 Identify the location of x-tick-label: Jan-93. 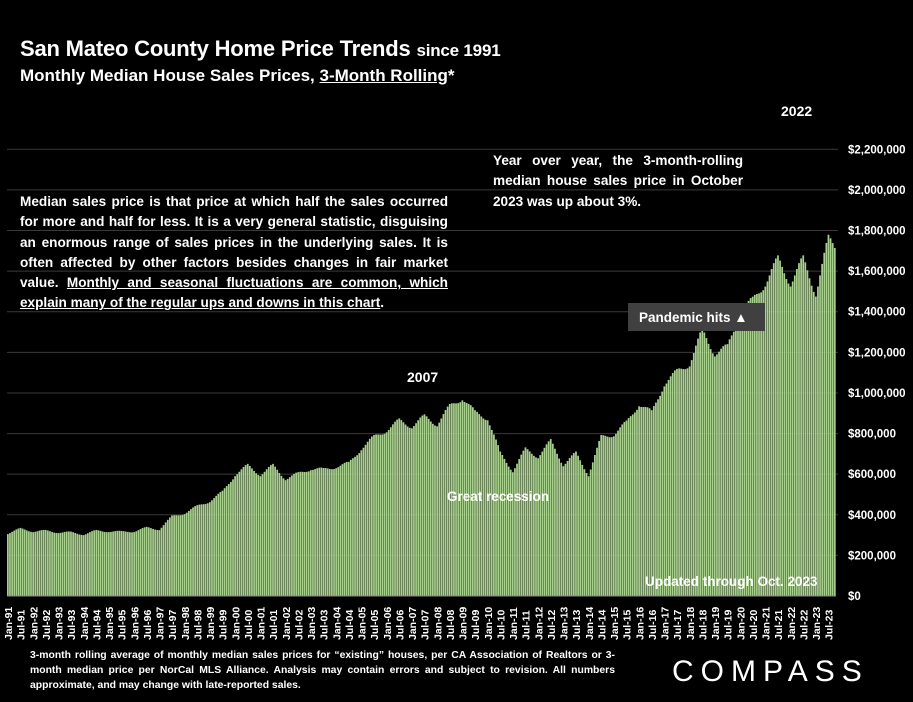
(60, 623).